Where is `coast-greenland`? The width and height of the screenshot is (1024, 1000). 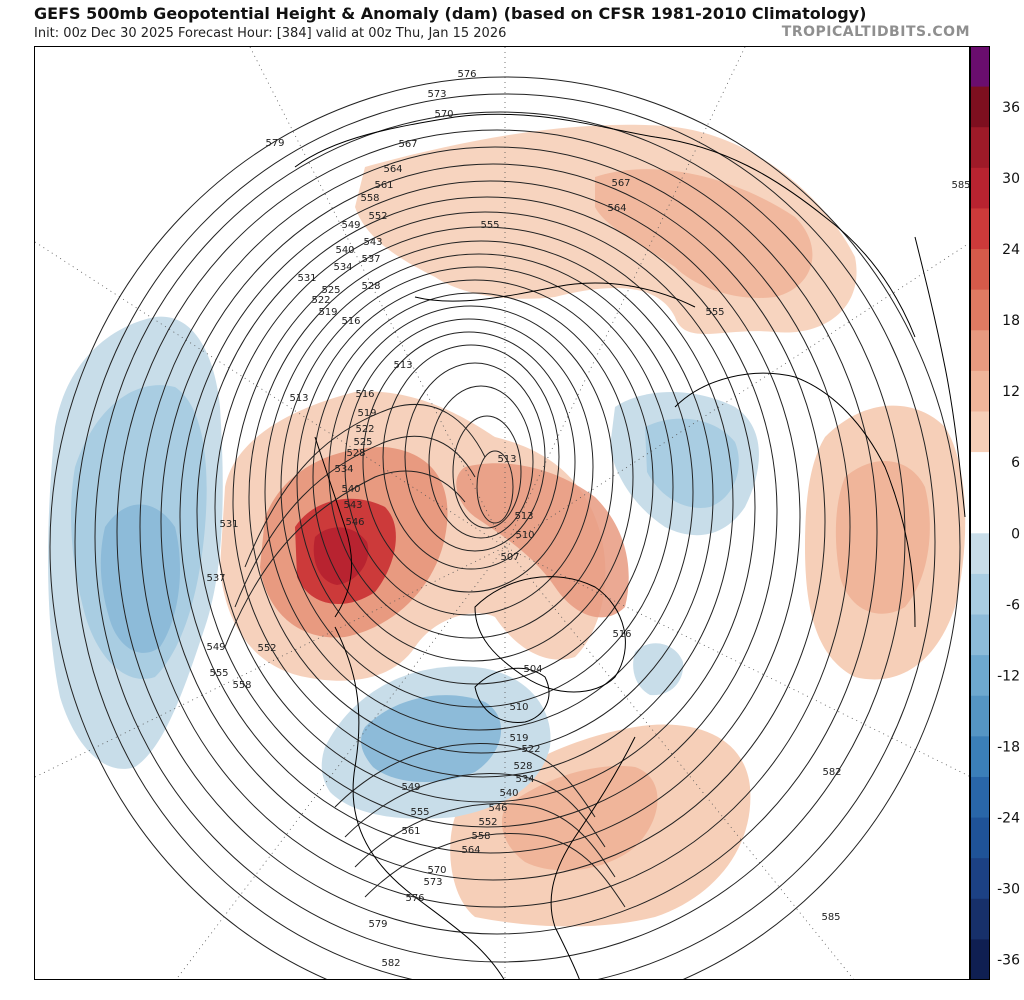
coast-greenland is located at coordinates (550, 634).